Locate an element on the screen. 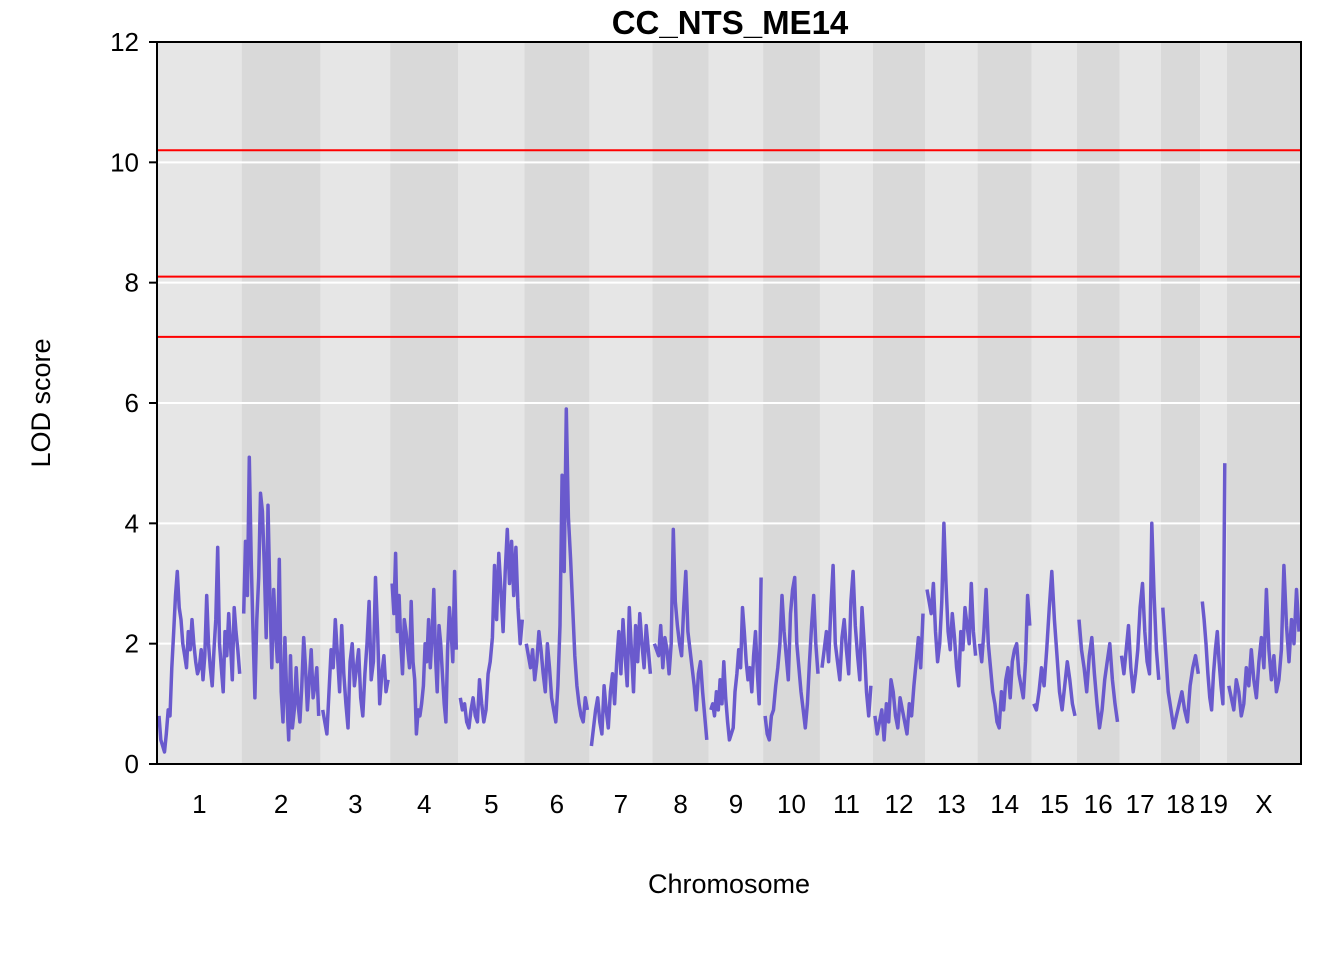  y-tick-label-0: 0 is located at coordinates (132, 764).